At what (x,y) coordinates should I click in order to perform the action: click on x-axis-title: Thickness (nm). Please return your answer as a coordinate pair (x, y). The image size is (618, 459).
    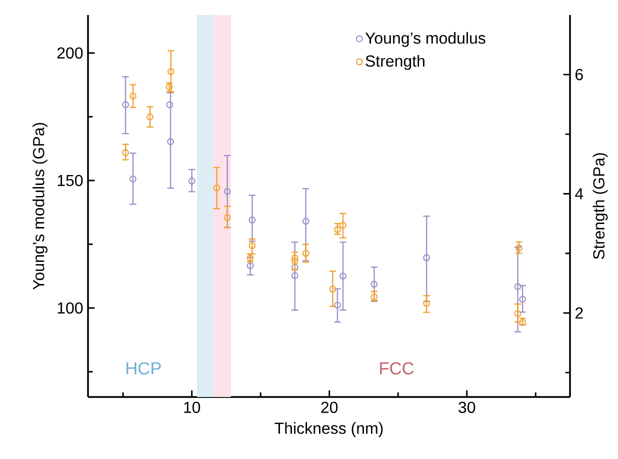
    Looking at the image, I should click on (328, 430).